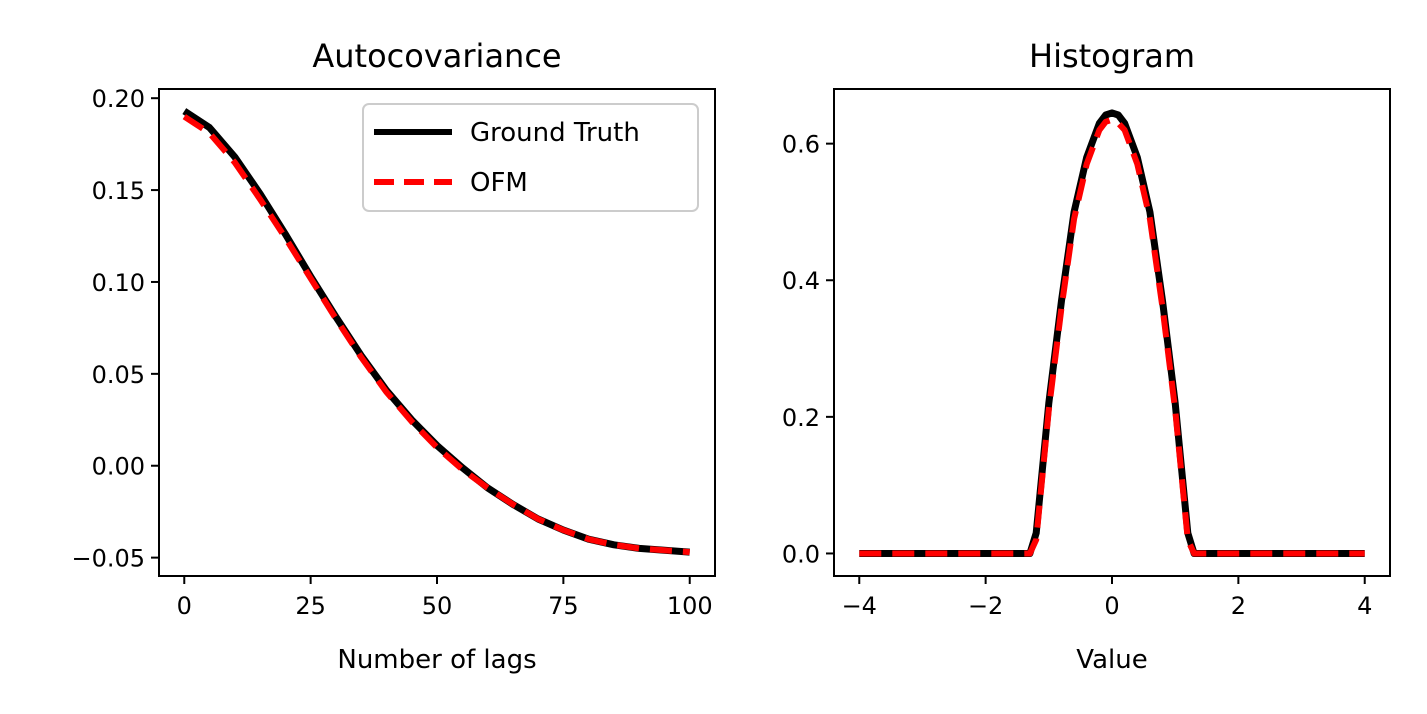 This screenshot has width=1427, height=714. Describe the element at coordinates (436, 660) in the screenshot. I see `autocovariance-xlabel: Number of lags` at that location.